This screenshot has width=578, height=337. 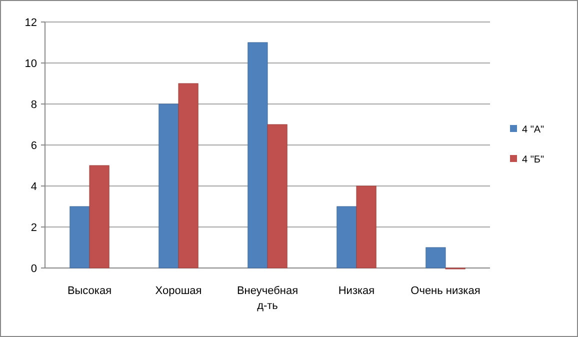 What do you see at coordinates (33, 268) in the screenshot?
I see `y-tick-label: 0` at bounding box center [33, 268].